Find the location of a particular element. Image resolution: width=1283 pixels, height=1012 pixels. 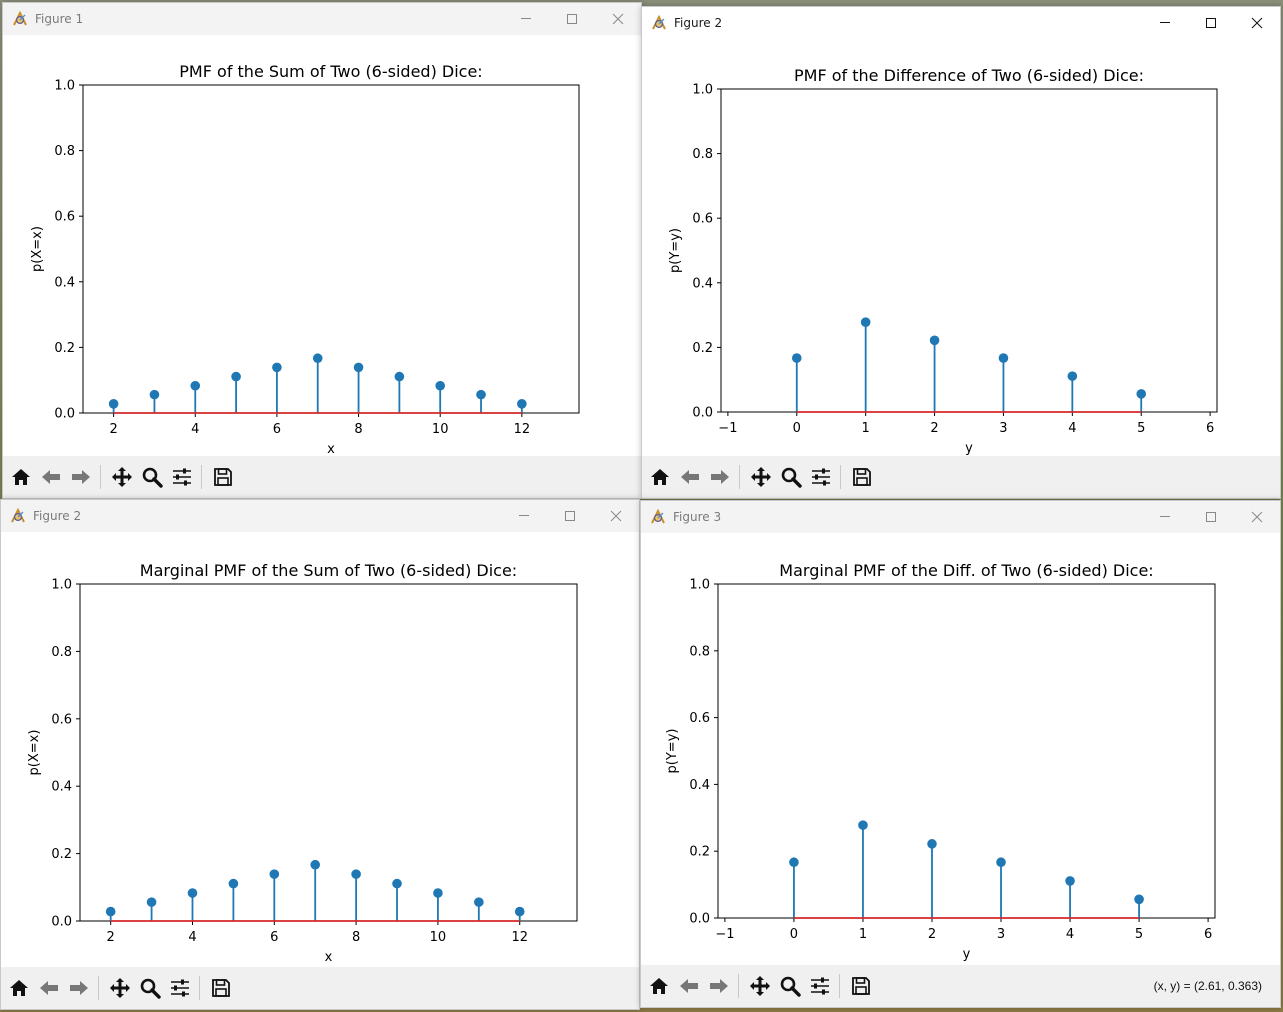

save-icon is located at coordinates (221, 988).